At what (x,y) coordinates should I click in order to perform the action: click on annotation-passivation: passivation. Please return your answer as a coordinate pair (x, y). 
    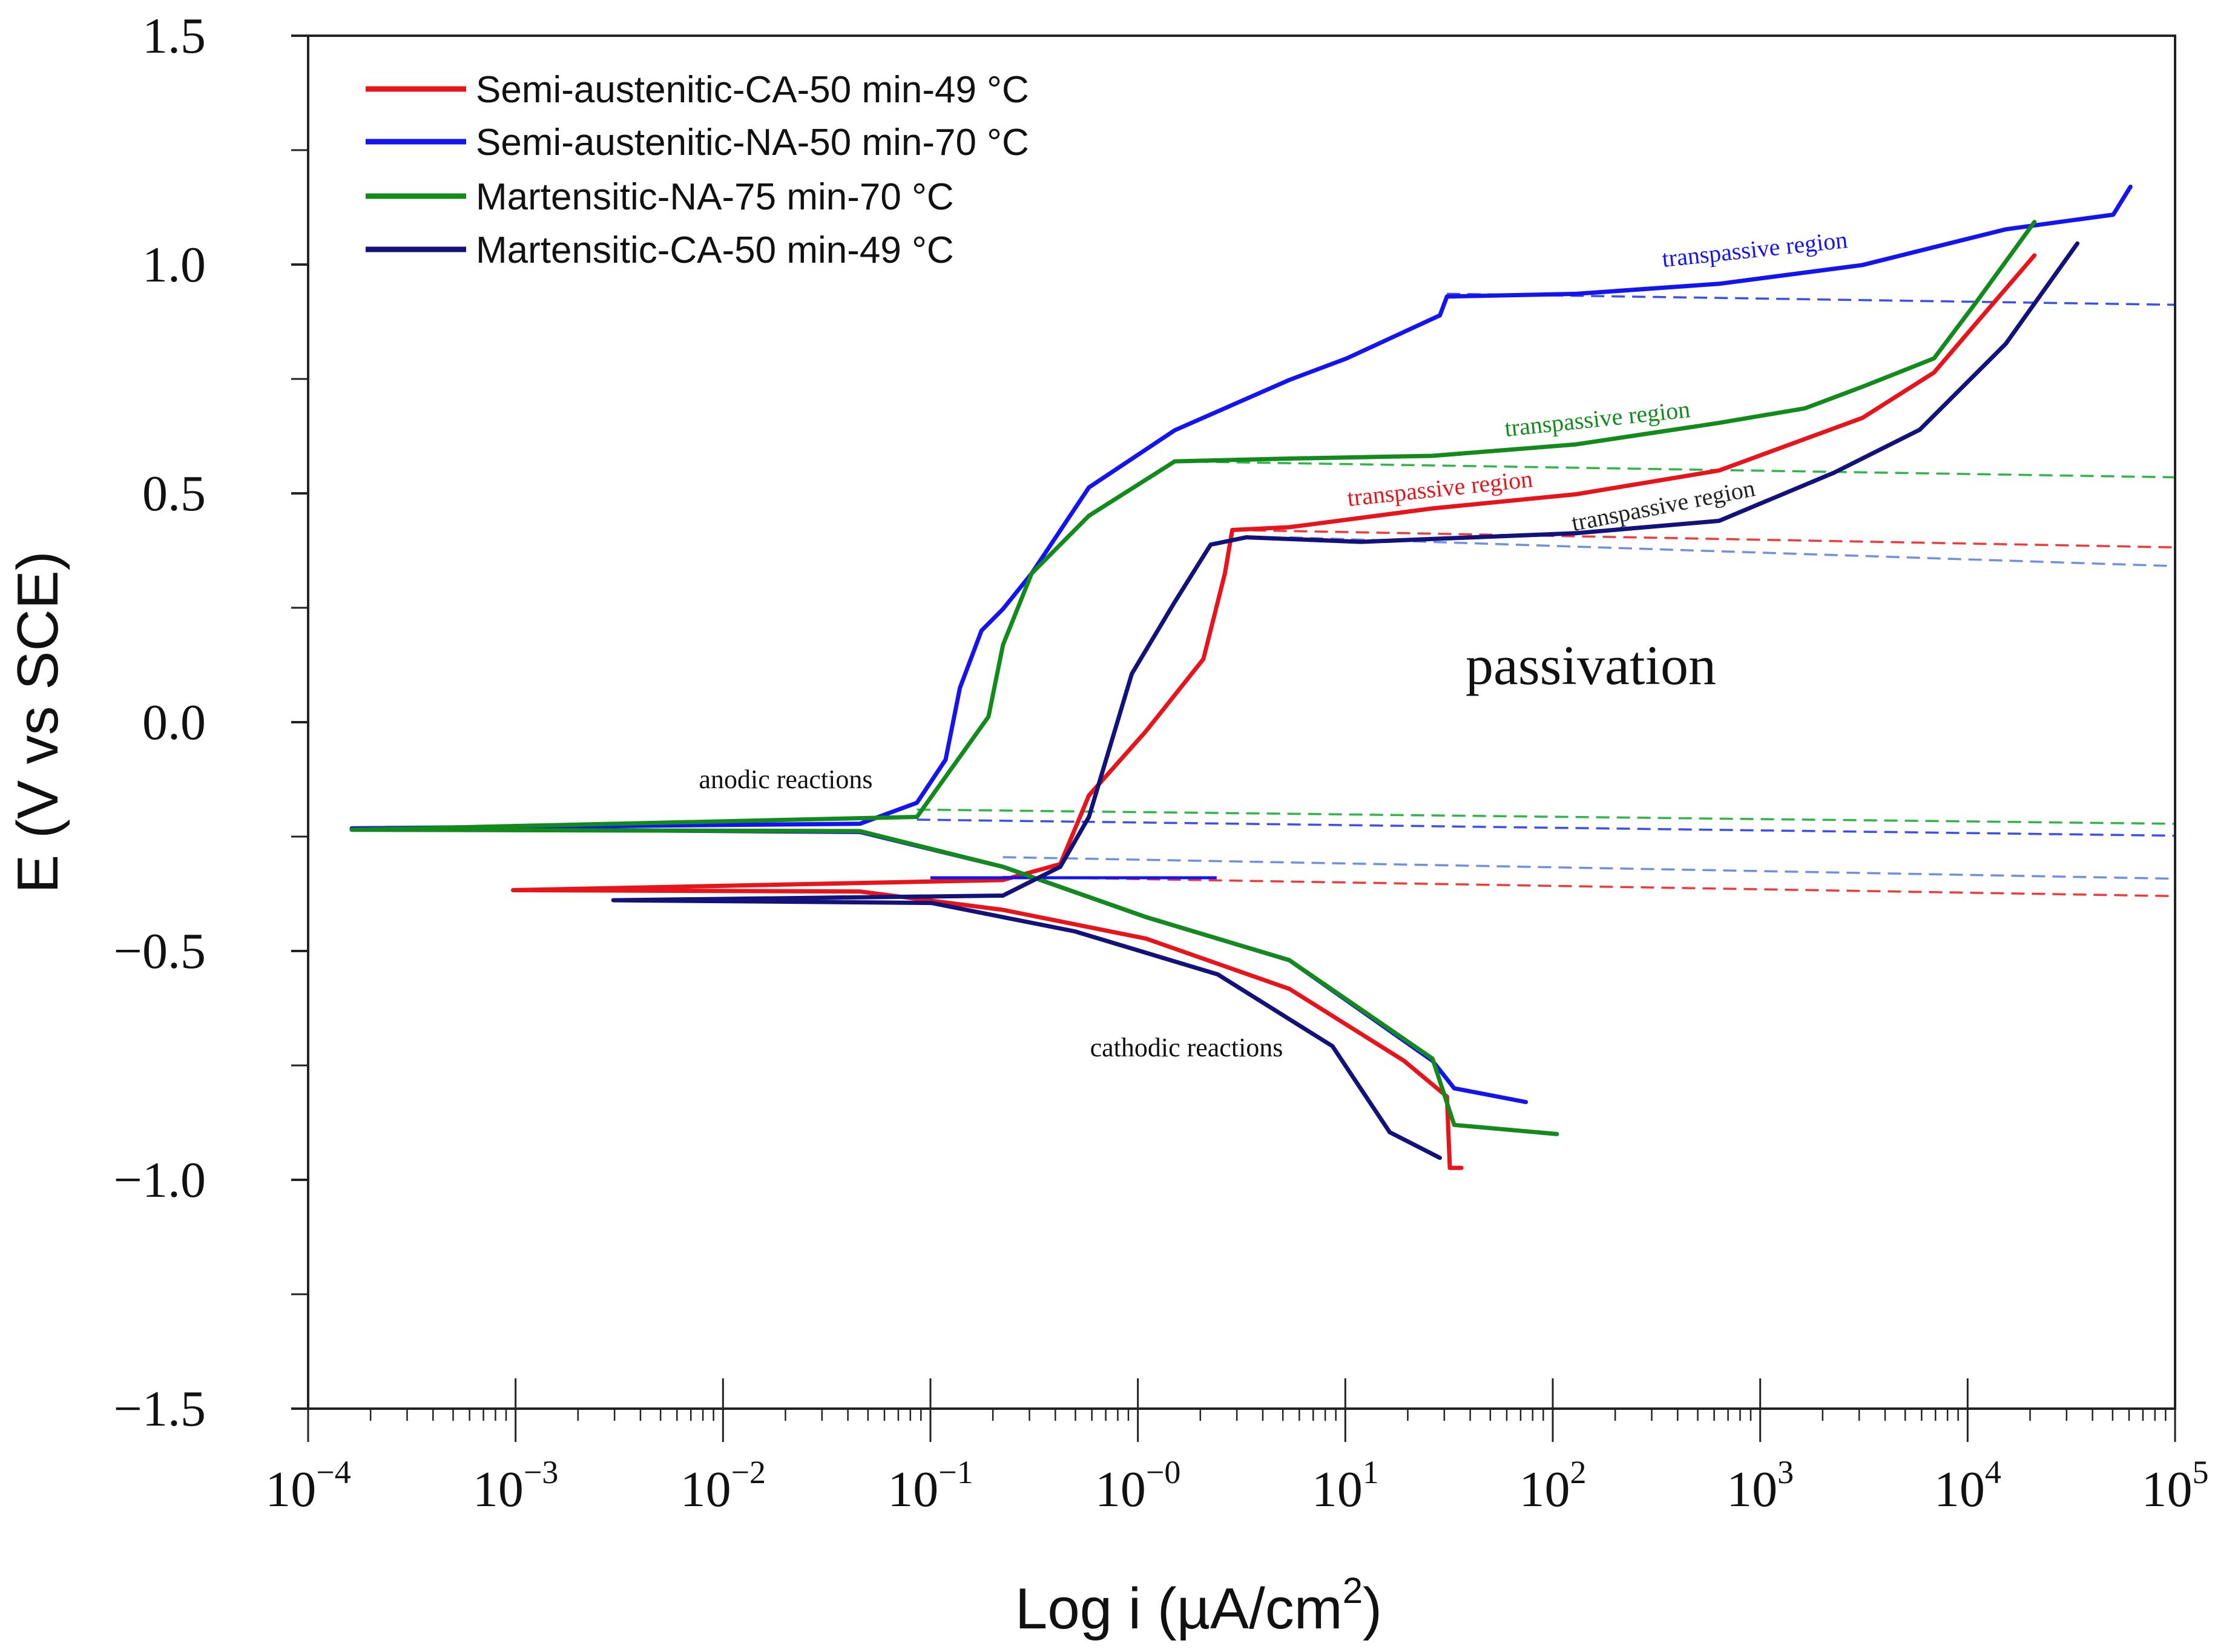
    Looking at the image, I should click on (1591, 665).